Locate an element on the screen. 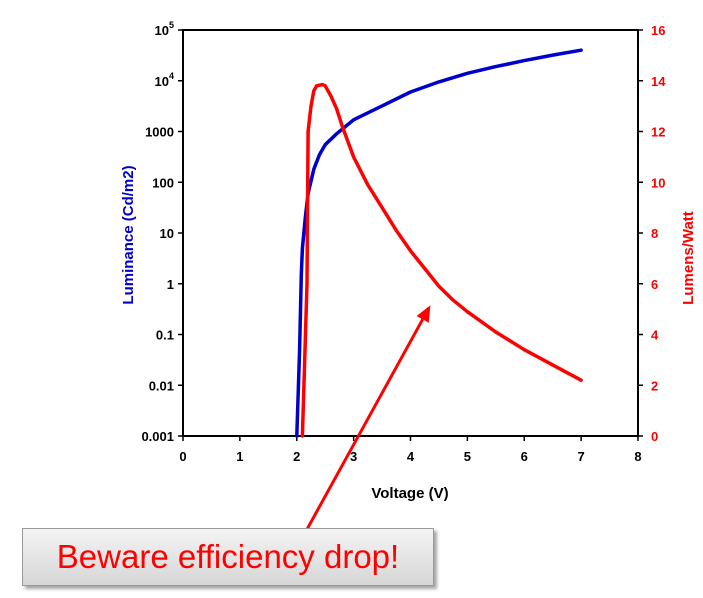 The image size is (703, 598). x-tick-label: 0 is located at coordinates (182, 456).